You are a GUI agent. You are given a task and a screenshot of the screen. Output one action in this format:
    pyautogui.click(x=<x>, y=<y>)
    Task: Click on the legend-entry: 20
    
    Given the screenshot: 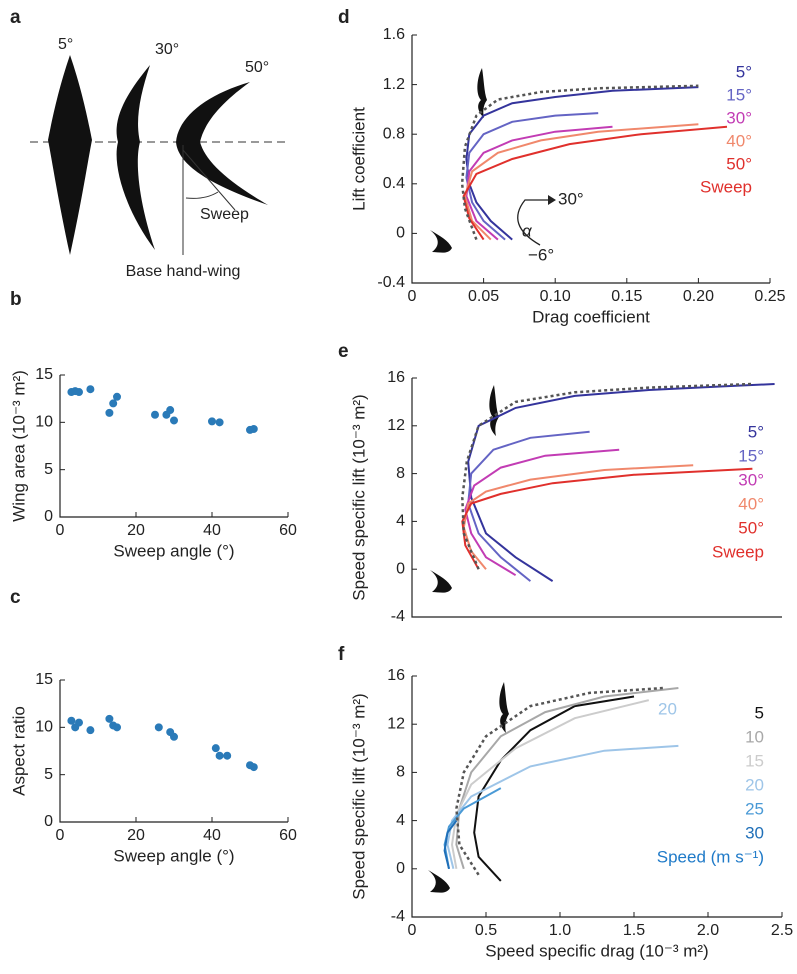 What is the action you would take?
    pyautogui.click(x=754, y=784)
    